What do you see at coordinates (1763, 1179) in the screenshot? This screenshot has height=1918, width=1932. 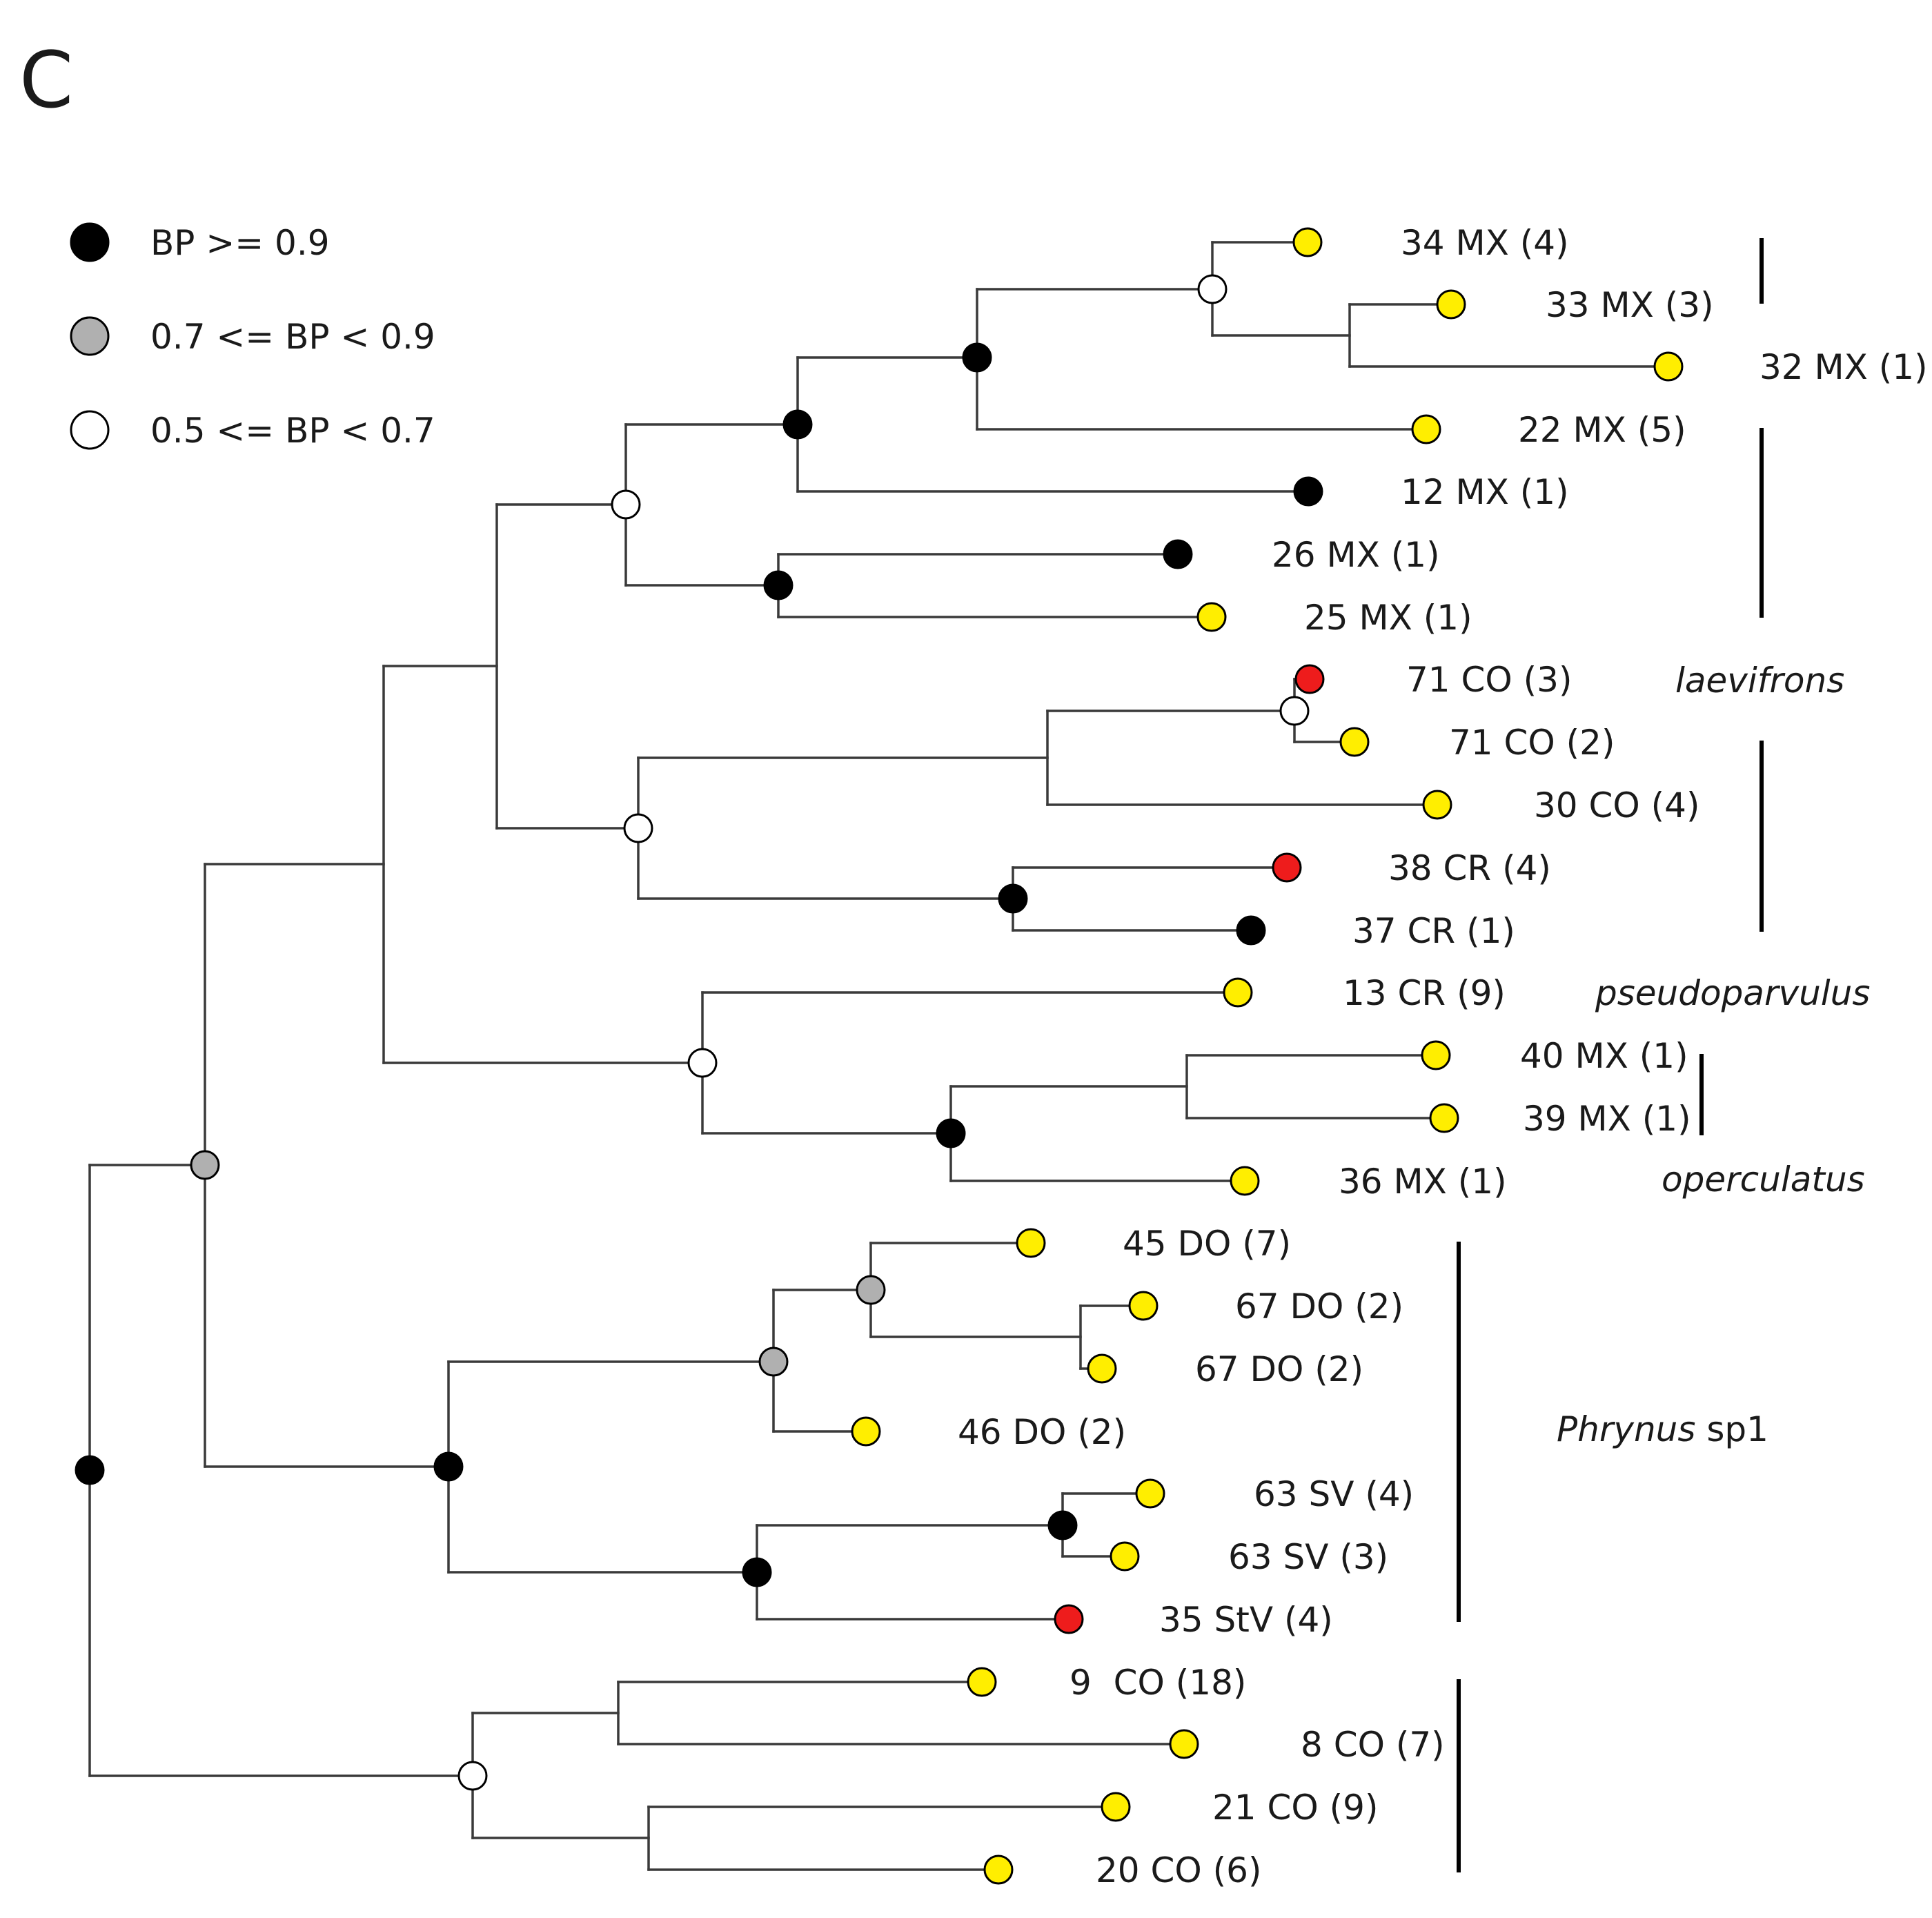 I see `clade-label-operculatus: operculatus` at bounding box center [1763, 1179].